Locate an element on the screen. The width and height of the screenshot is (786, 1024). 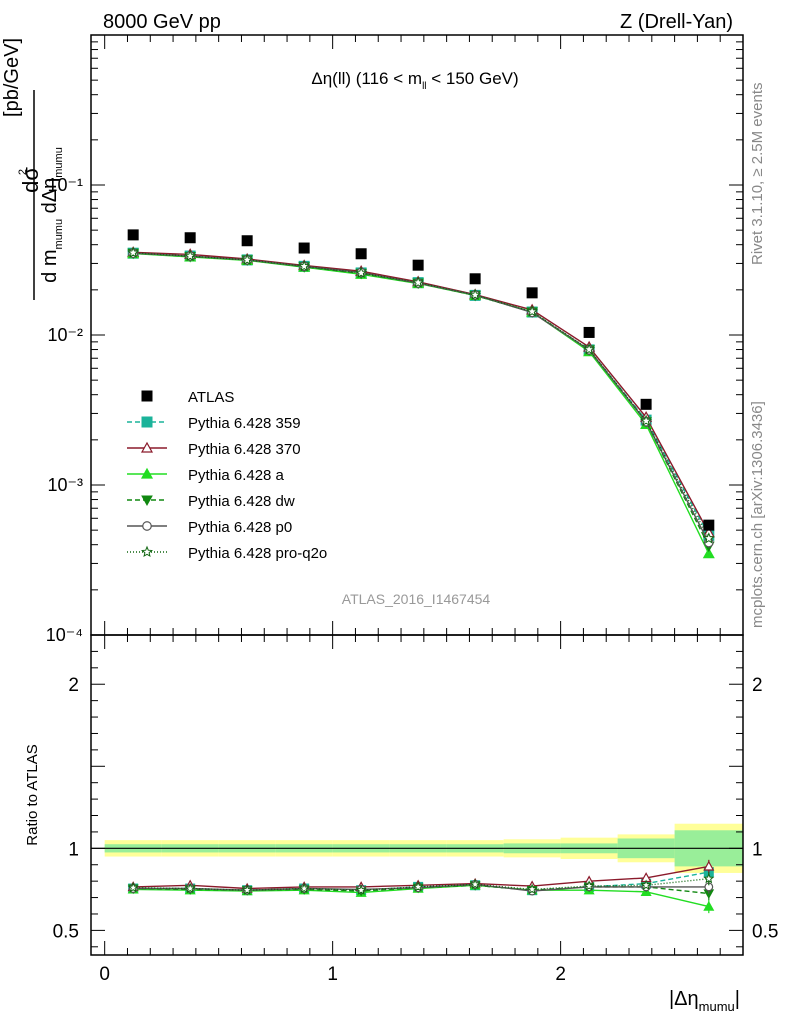
main-y-tick-label: 10⁻¹ is located at coordinates (65, 185).